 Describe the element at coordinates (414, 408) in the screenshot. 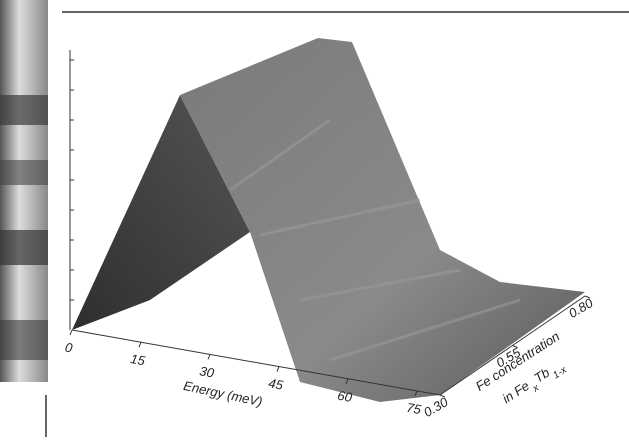

I see `x-tick-label: 75` at that location.